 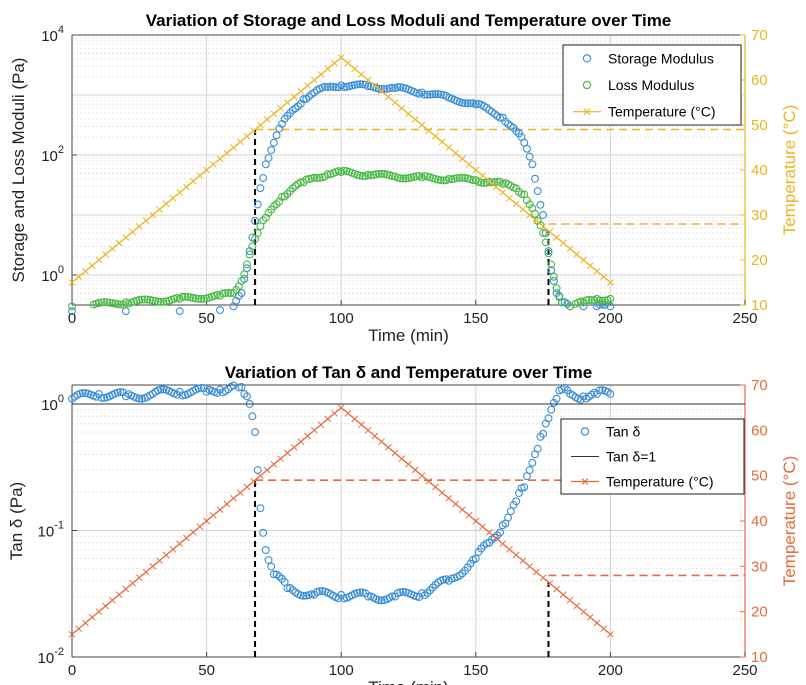 What do you see at coordinates (631, 457) in the screenshot?
I see `legend-label: Tan δ=1` at bounding box center [631, 457].